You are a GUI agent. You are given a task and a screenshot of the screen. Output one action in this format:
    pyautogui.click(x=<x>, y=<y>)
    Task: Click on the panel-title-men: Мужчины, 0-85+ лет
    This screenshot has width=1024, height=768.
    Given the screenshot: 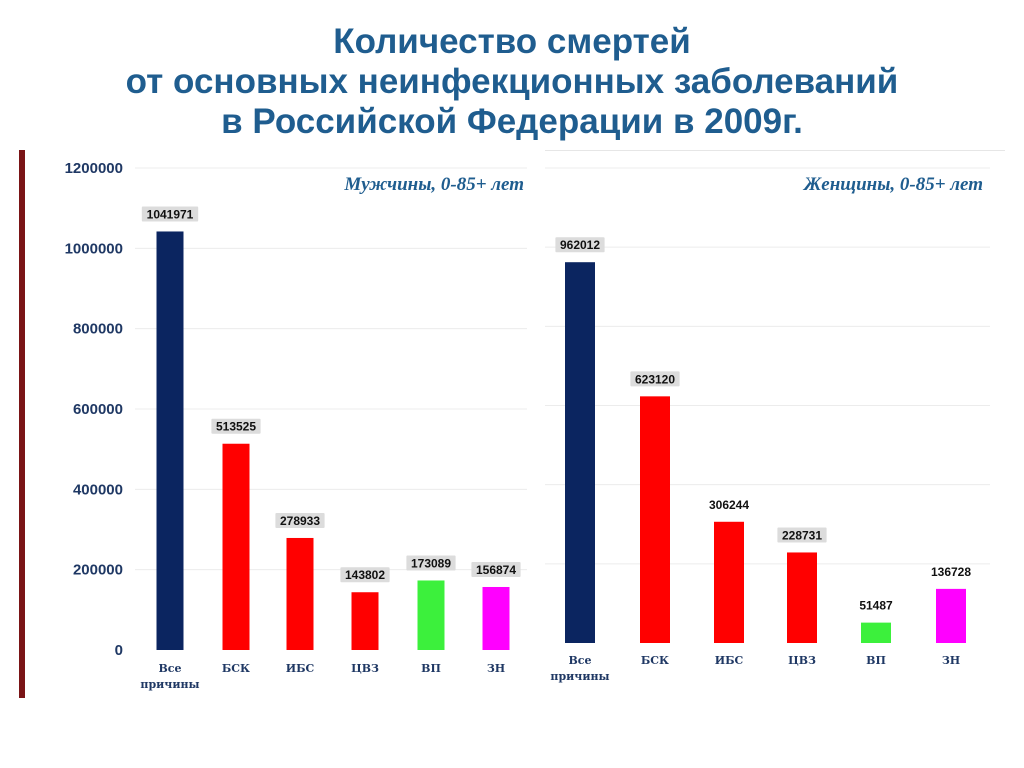 What is the action you would take?
    pyautogui.click(x=433, y=184)
    